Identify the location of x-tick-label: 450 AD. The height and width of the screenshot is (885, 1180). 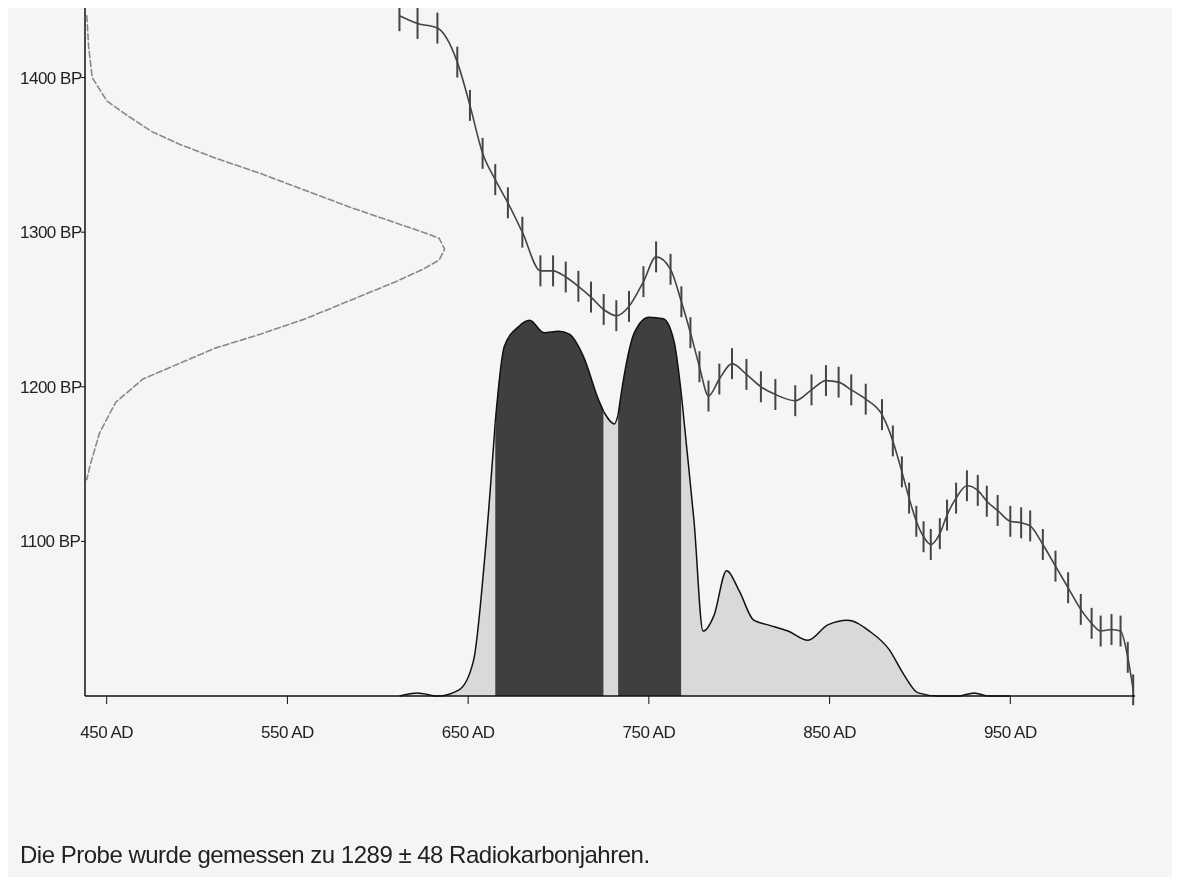
(107, 732).